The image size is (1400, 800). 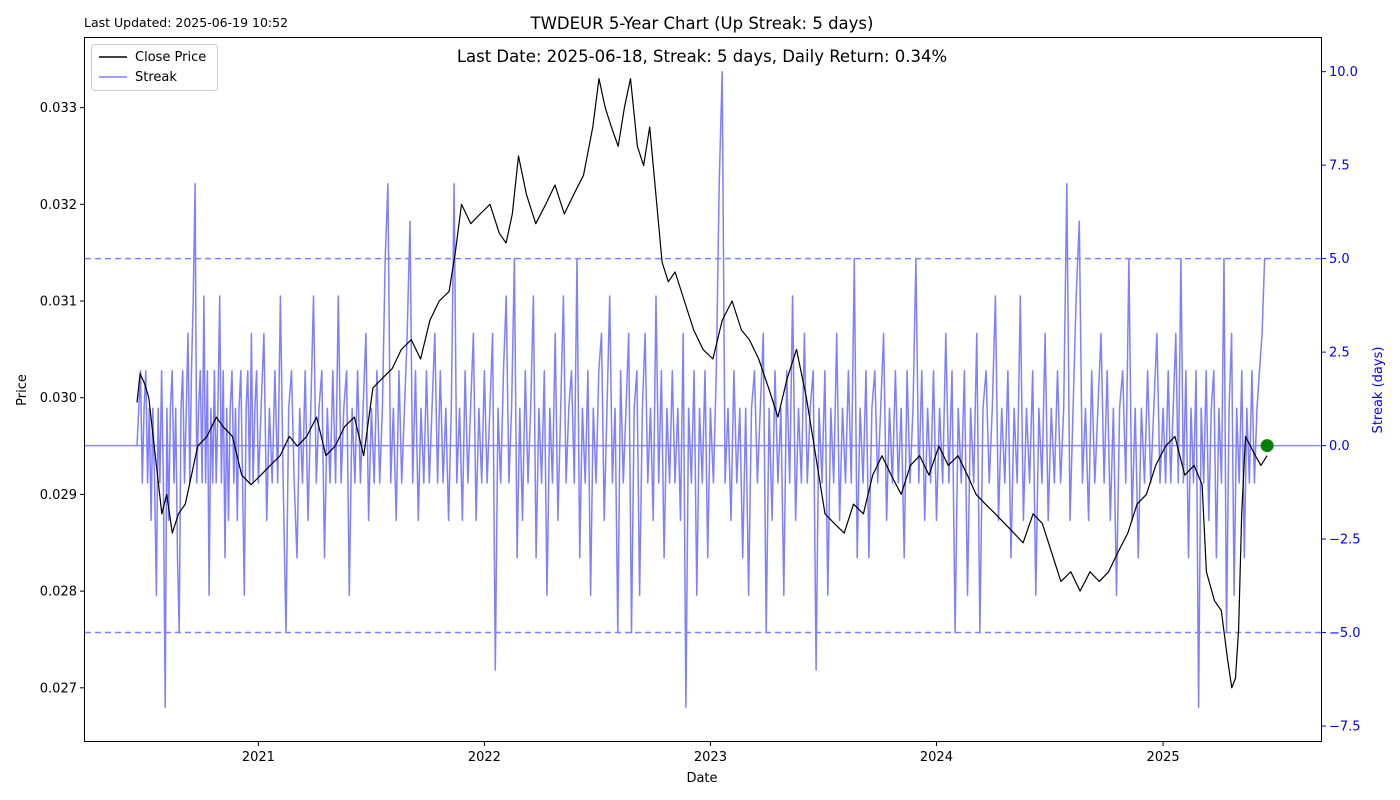 What do you see at coordinates (156, 77) in the screenshot?
I see `legend-label-streak: Streak` at bounding box center [156, 77].